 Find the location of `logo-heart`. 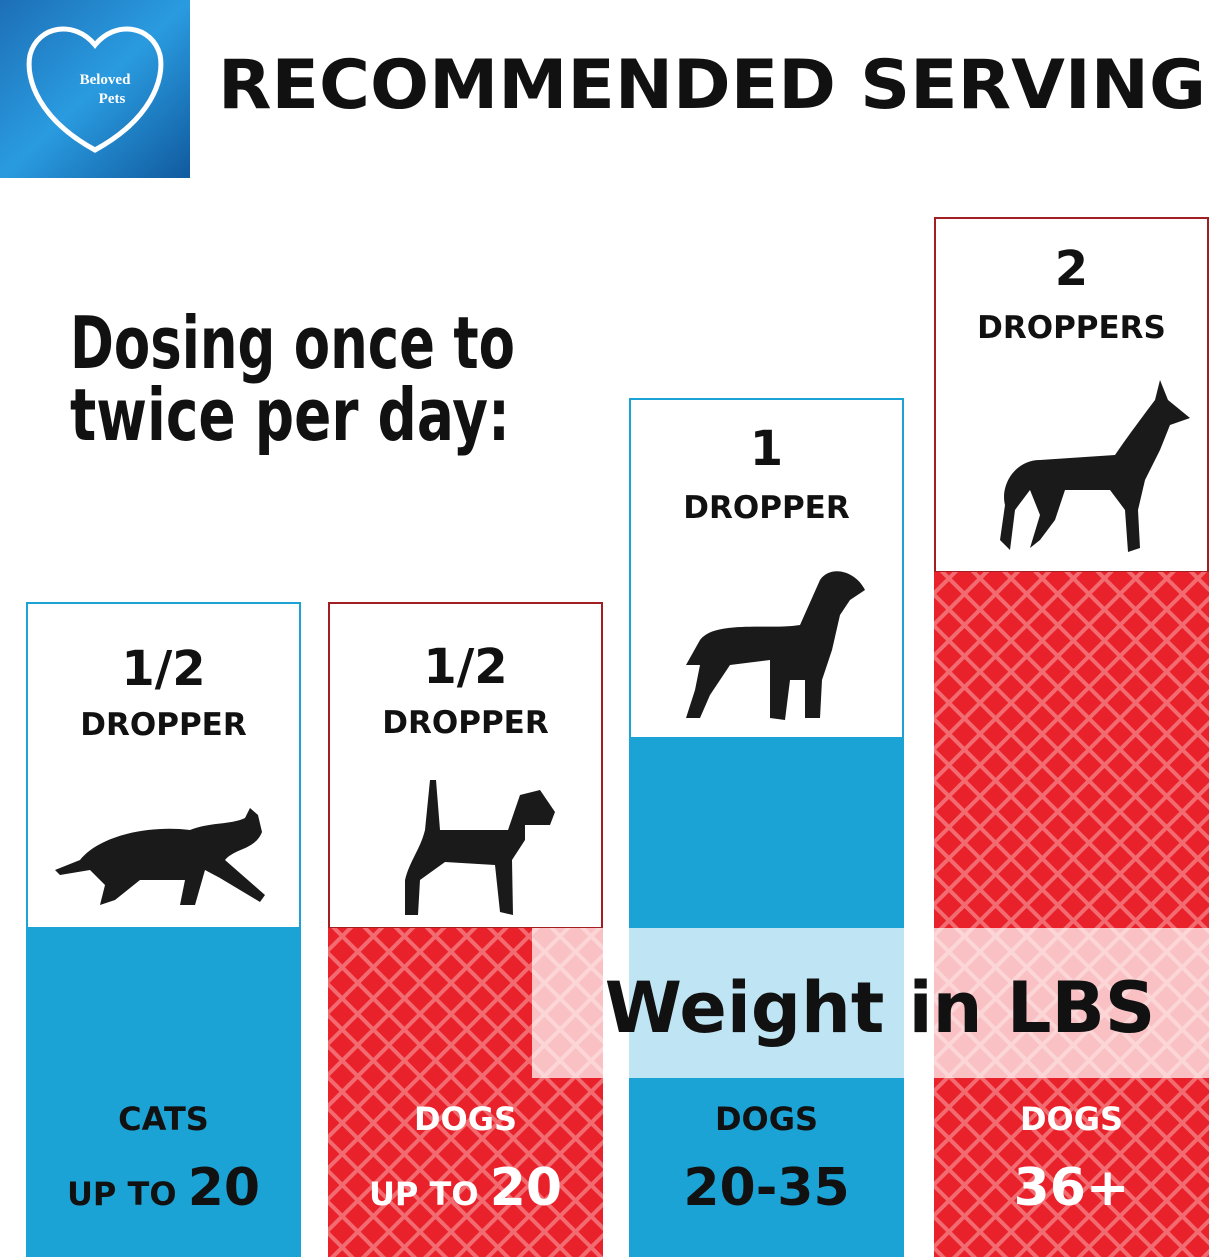

logo-heart is located at coordinates (95, 89).